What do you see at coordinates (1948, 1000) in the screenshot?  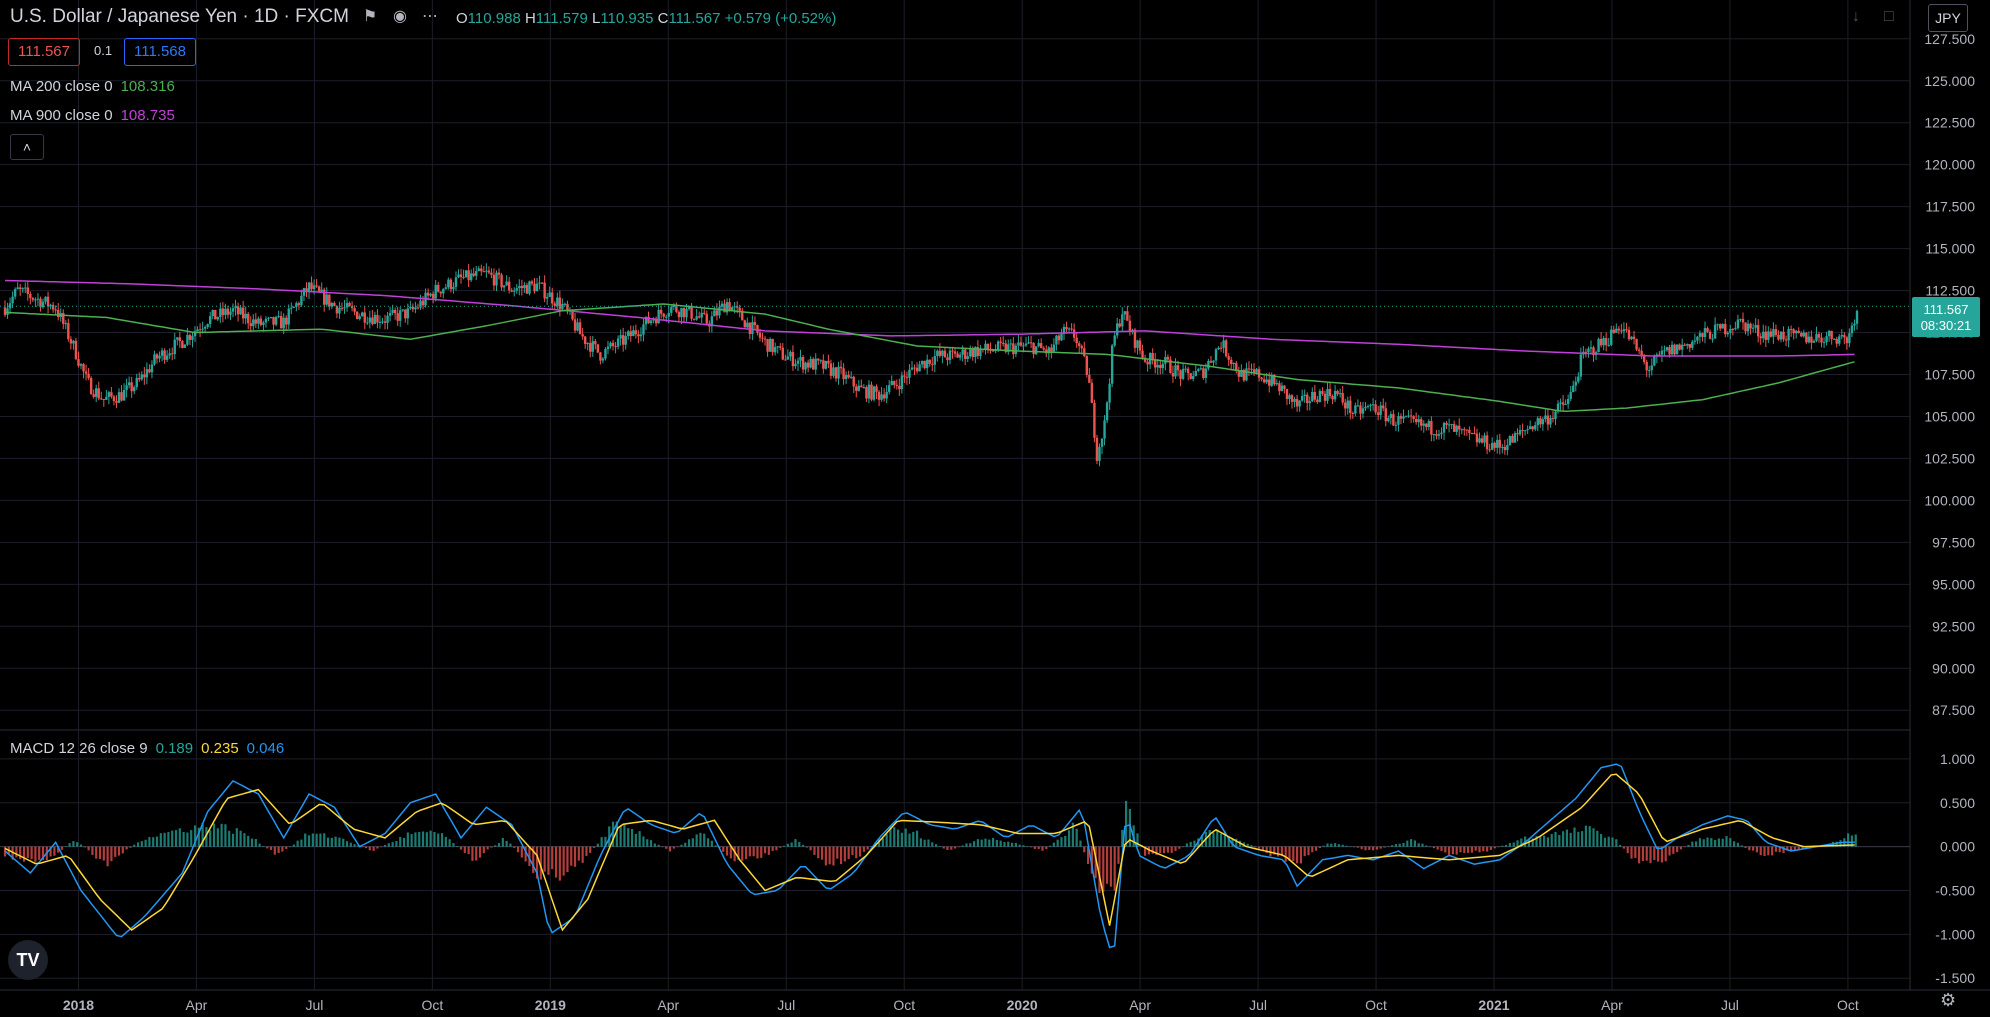 I see `gear-icon: ⚙` at bounding box center [1948, 1000].